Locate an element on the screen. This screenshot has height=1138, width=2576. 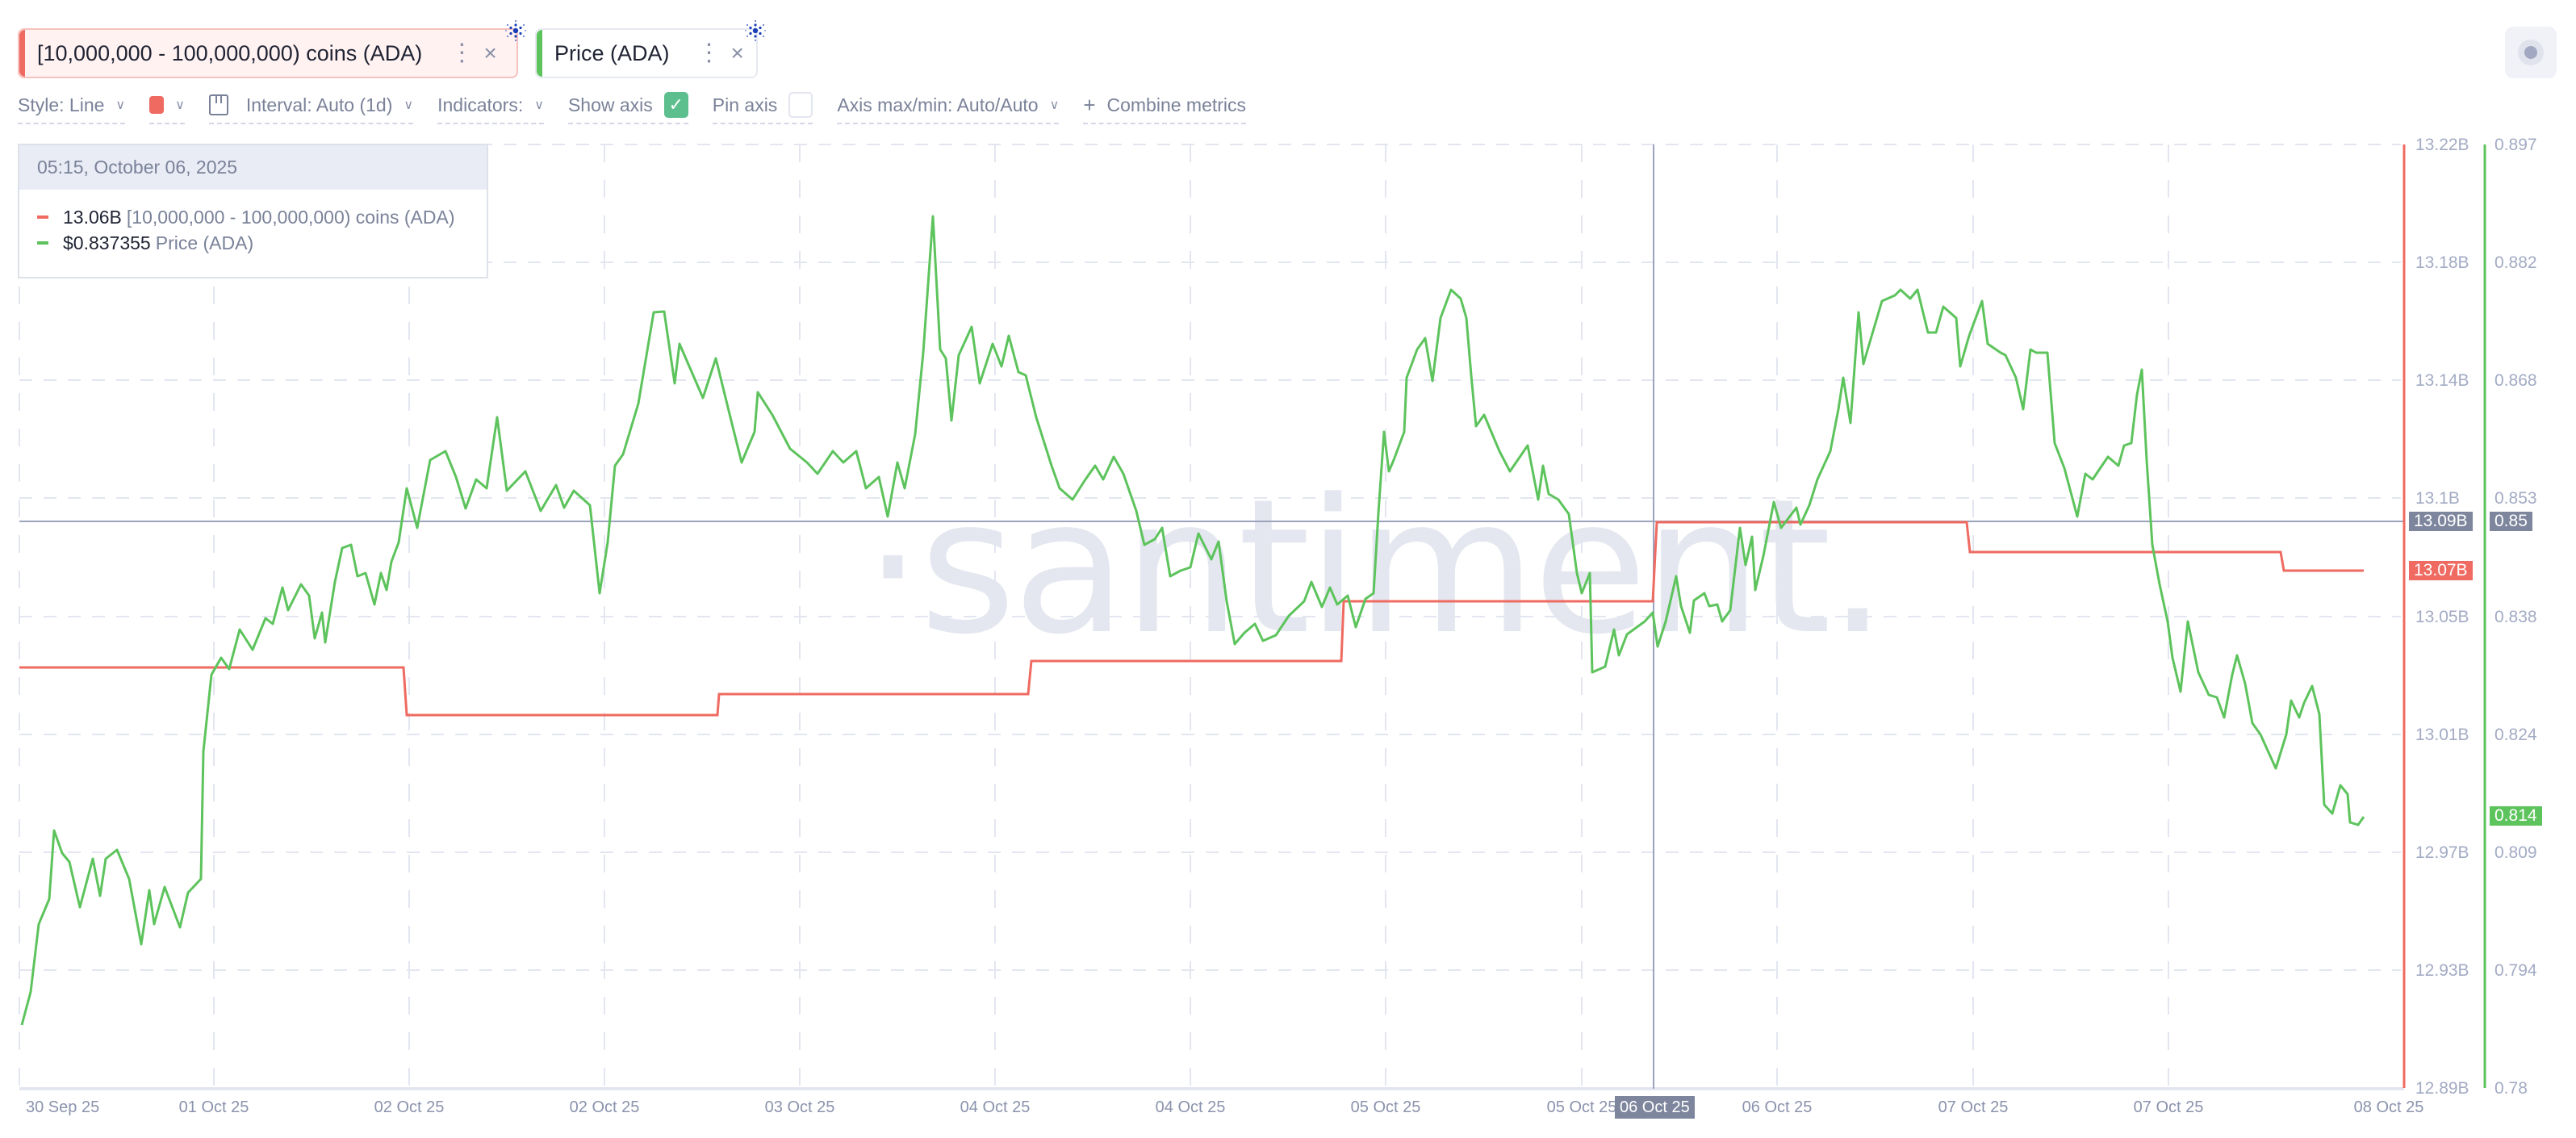
svg-text: 30 Sep 25 is located at coordinates (62, 1107).